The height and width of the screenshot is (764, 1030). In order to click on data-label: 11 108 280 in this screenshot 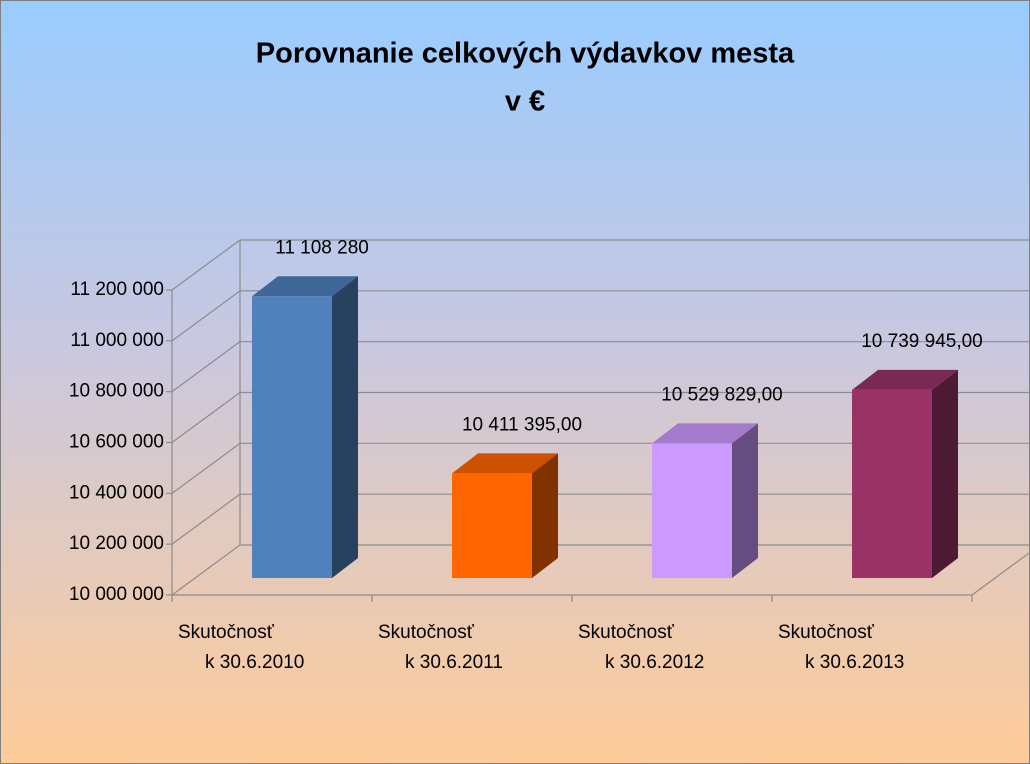, I will do `click(322, 247)`.